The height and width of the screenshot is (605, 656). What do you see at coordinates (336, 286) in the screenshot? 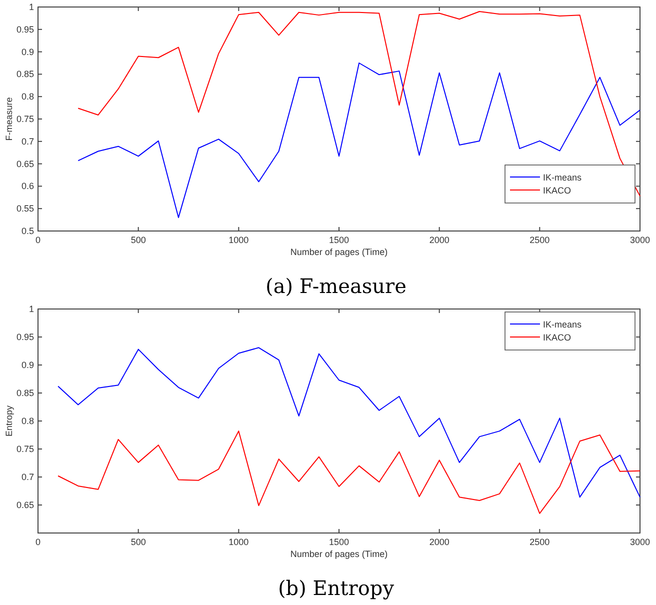
I see `text: (a) F-measure` at bounding box center [336, 286].